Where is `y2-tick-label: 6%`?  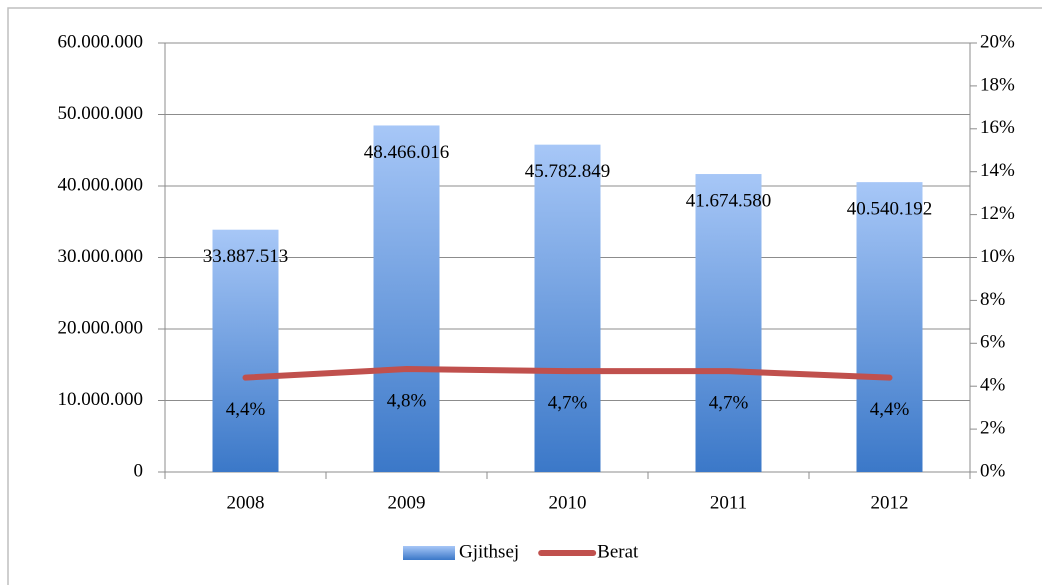 y2-tick-label: 6% is located at coordinates (993, 342).